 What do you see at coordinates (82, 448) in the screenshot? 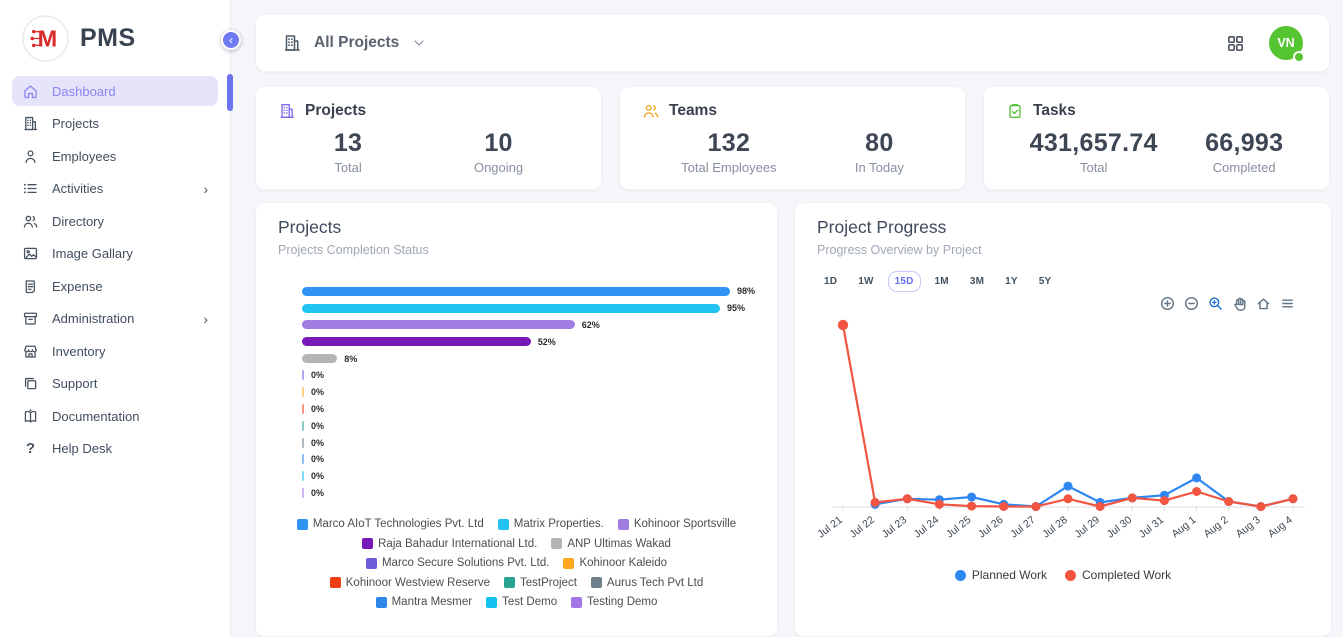
I see `sidebar-item-label: Help Desk` at bounding box center [82, 448].